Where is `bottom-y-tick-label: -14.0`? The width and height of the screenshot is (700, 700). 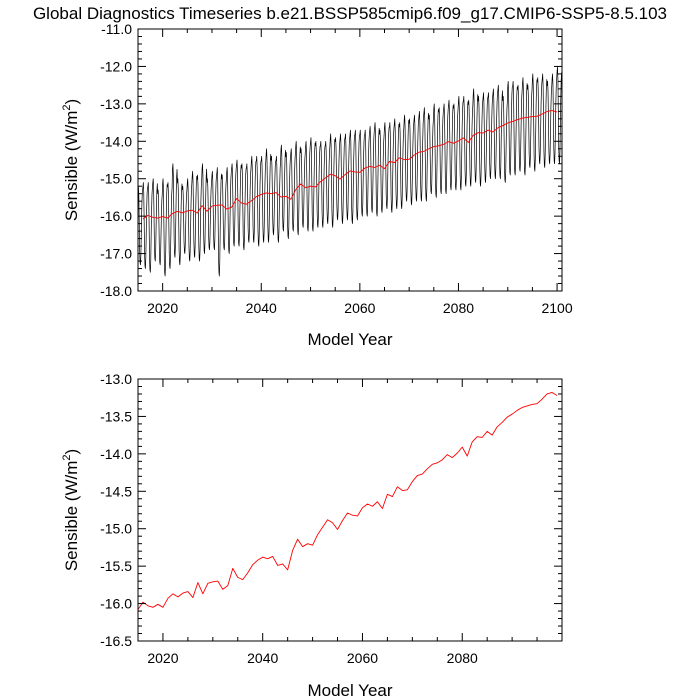
bottom-y-tick-label: -14.0 is located at coordinates (116, 454).